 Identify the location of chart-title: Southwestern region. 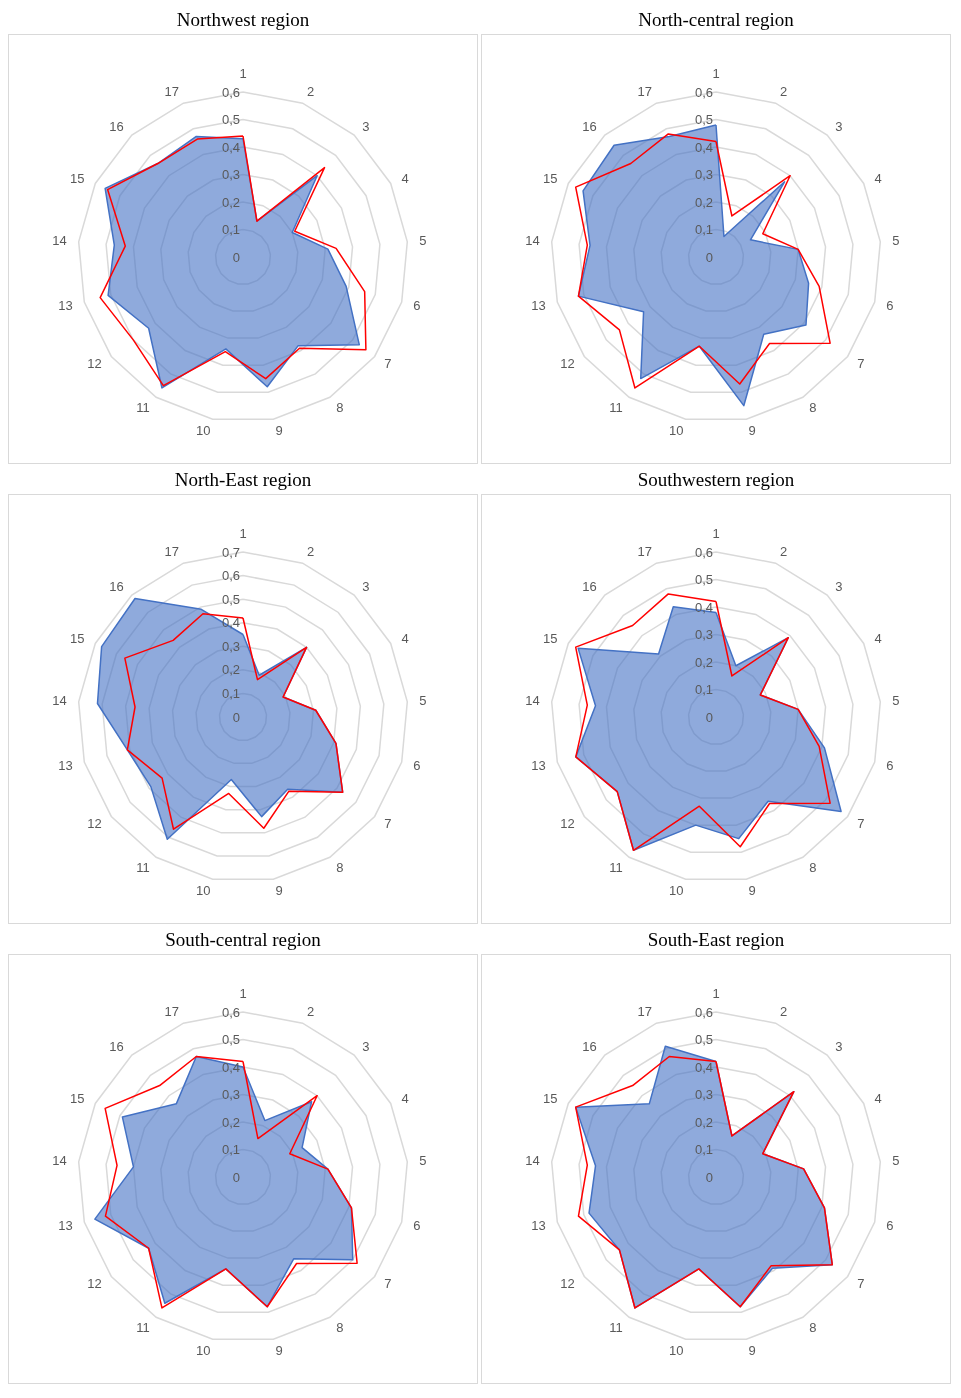
(716, 480).